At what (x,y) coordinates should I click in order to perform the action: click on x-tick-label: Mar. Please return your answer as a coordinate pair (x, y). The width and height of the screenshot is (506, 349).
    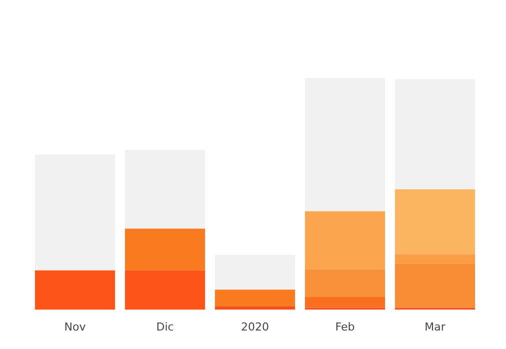
    Looking at the image, I should click on (435, 327).